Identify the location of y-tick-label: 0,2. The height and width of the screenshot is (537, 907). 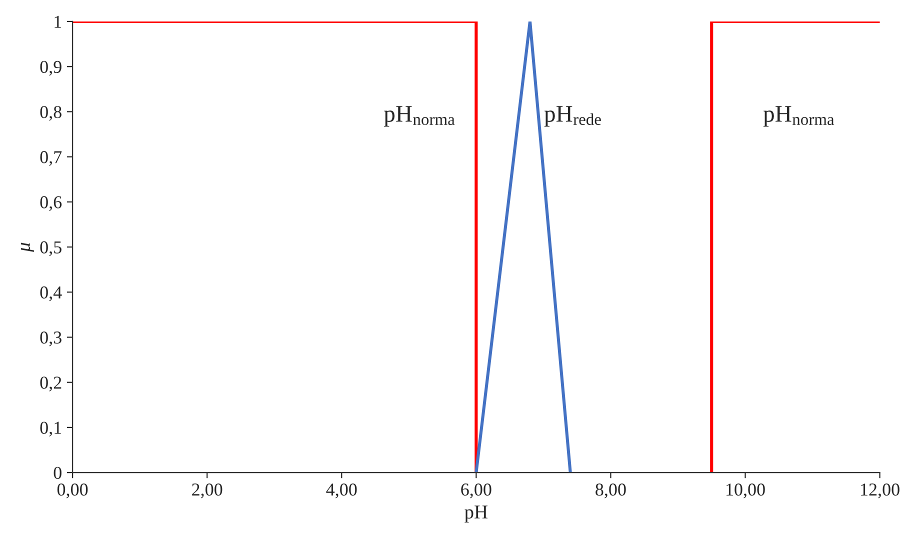
(51, 384).